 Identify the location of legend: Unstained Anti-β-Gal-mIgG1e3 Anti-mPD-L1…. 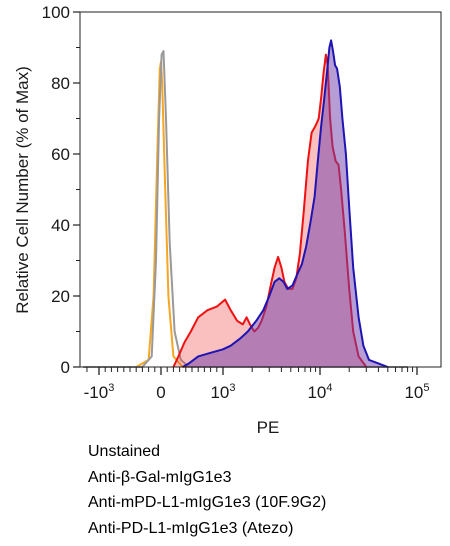
(207, 490).